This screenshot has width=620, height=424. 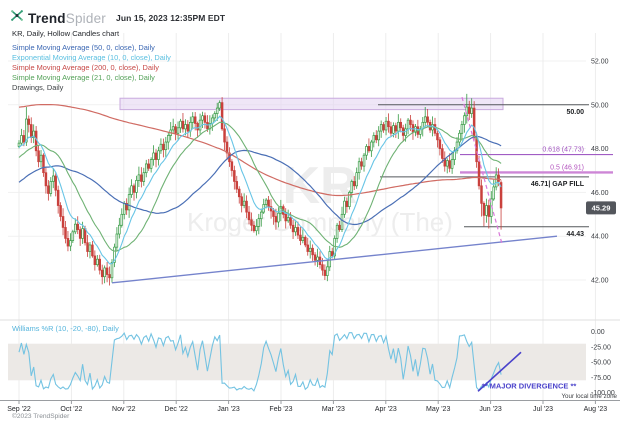 I want to click on svg-text: -25.00, so click(x=601, y=347).